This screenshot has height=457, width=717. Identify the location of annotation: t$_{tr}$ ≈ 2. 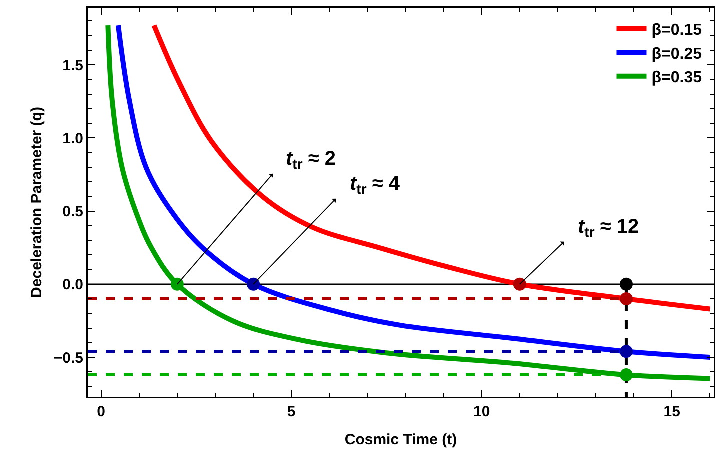
(311, 160).